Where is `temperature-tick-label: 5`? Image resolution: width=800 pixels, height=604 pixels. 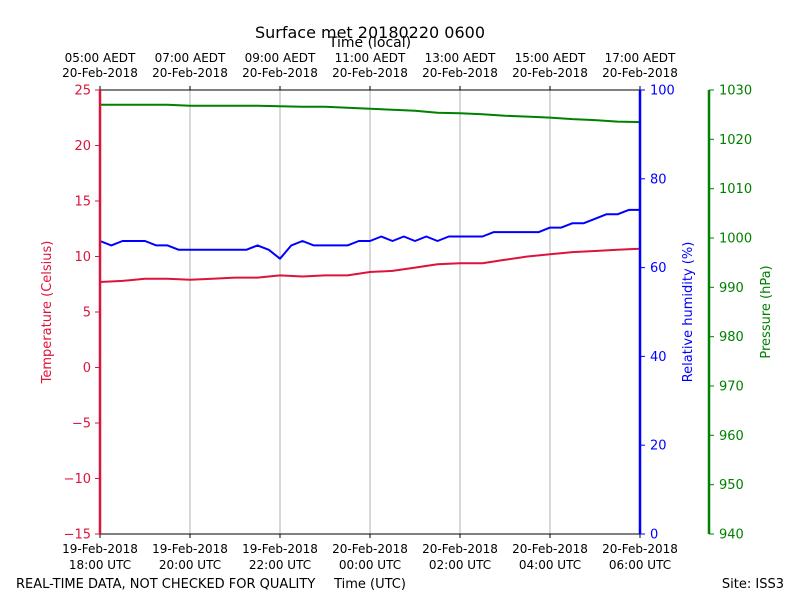
temperature-tick-label: 5 is located at coordinates (87, 313).